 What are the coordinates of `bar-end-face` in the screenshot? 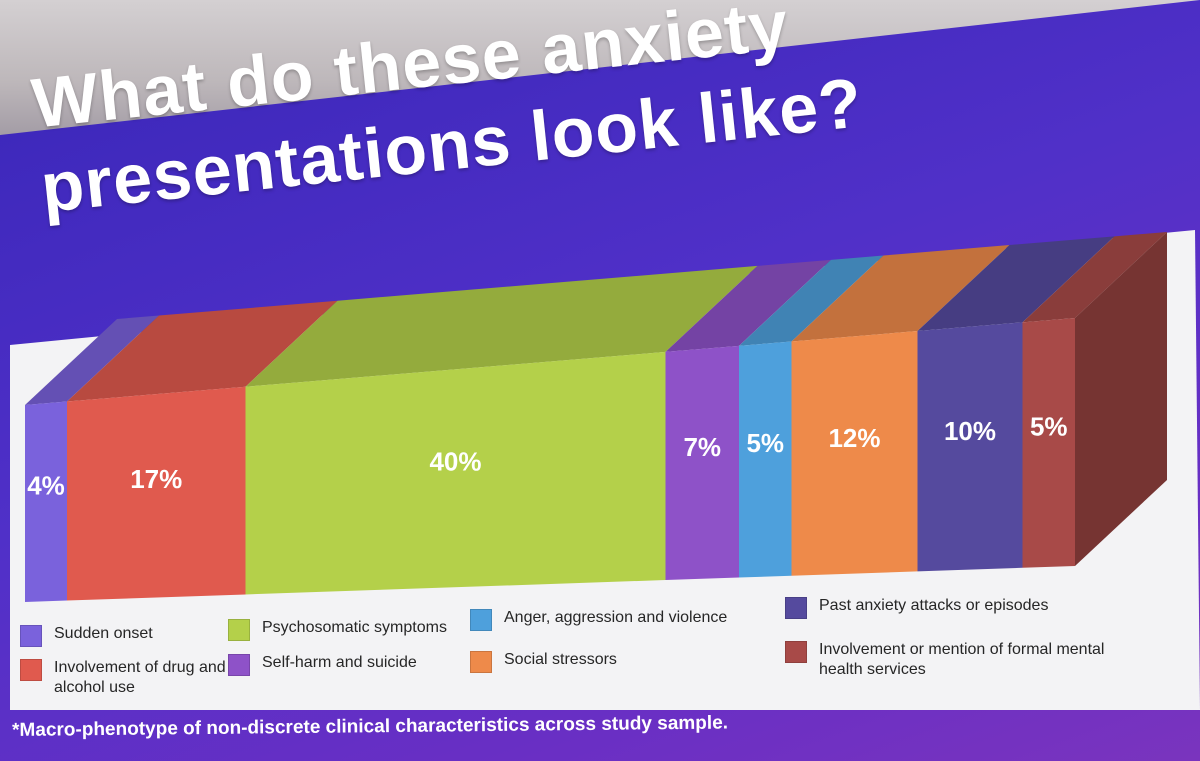 It's located at (1121, 399).